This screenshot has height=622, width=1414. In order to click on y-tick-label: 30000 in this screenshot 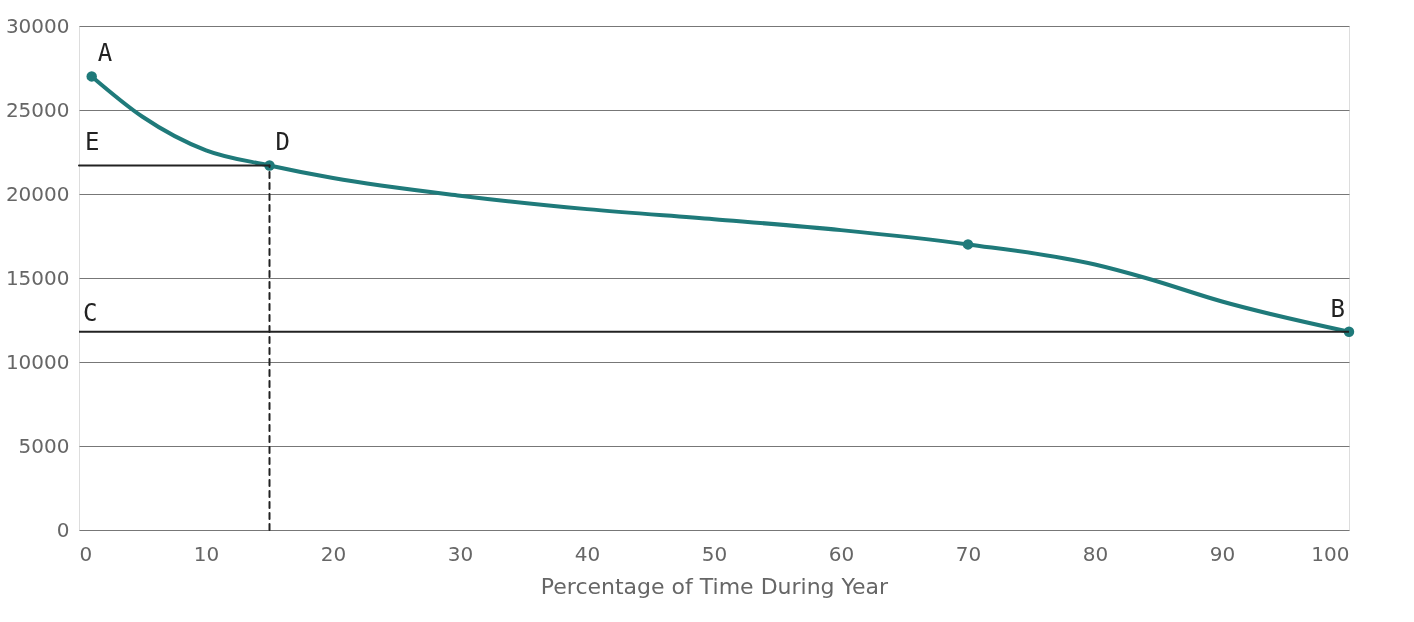, I will do `click(37, 25)`.